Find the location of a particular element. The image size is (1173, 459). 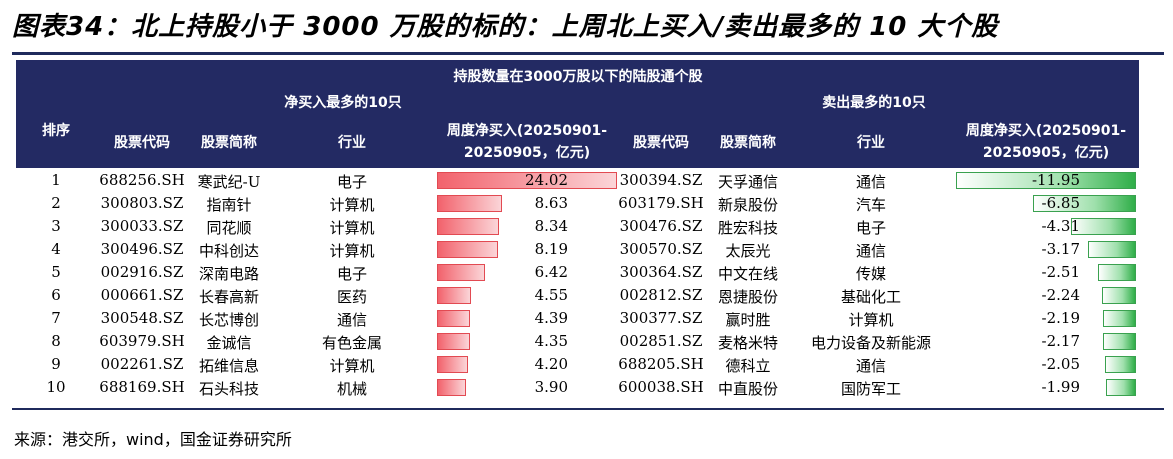

sell-name-cell: 太辰光 is located at coordinates (748, 251).